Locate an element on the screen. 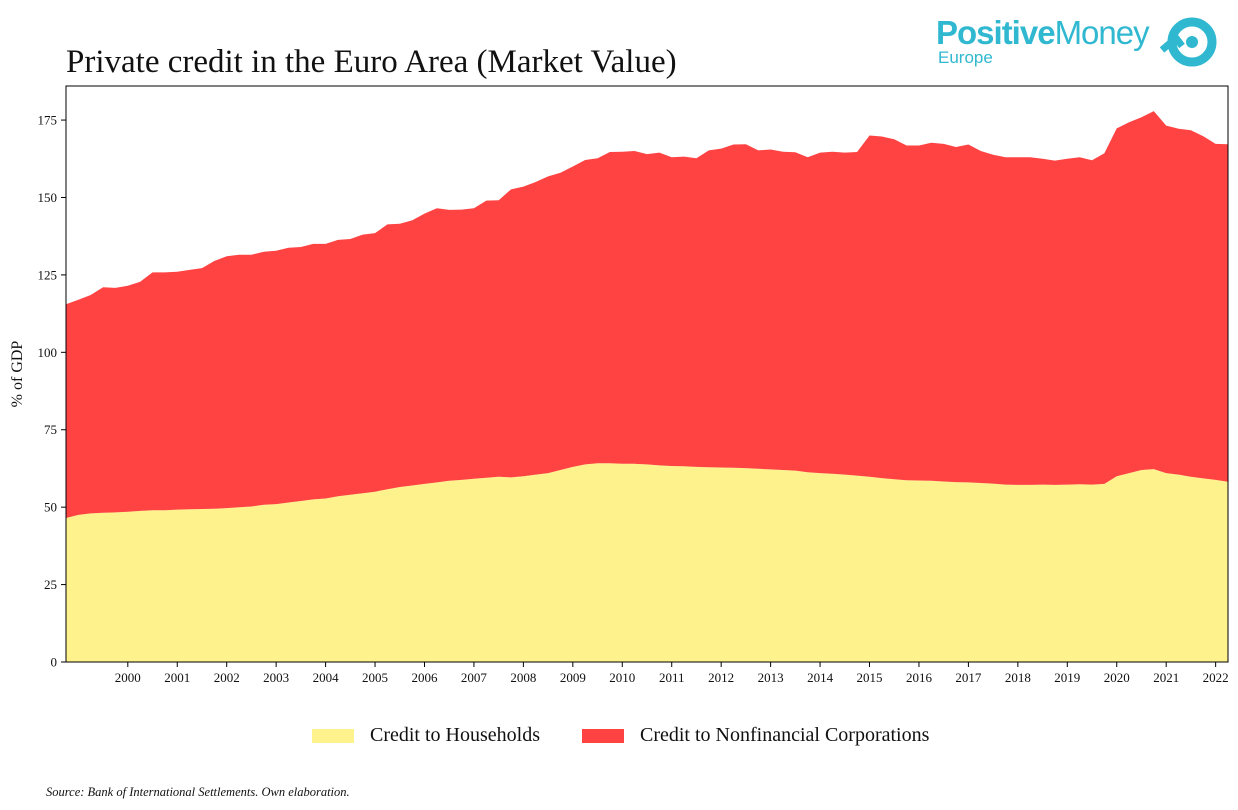  x-tick-label: 2018 is located at coordinates (1018, 677).